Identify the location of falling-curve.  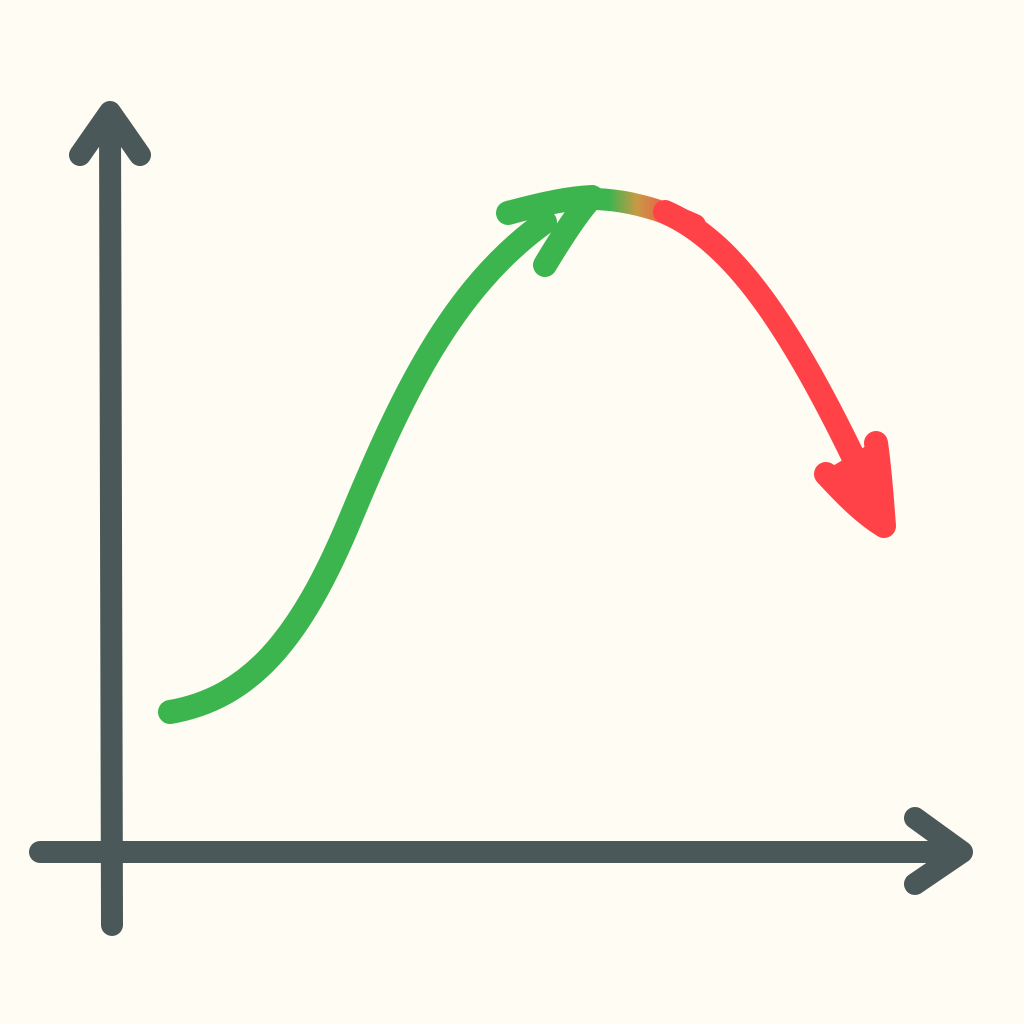
(774, 369).